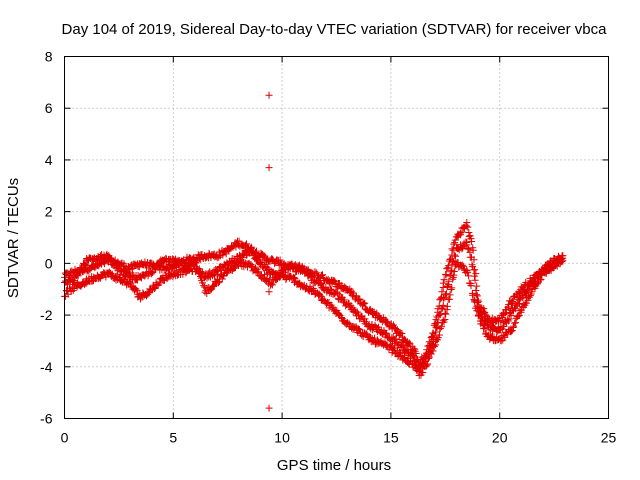  Describe the element at coordinates (282, 438) in the screenshot. I see `x-tick-label: 10` at that location.